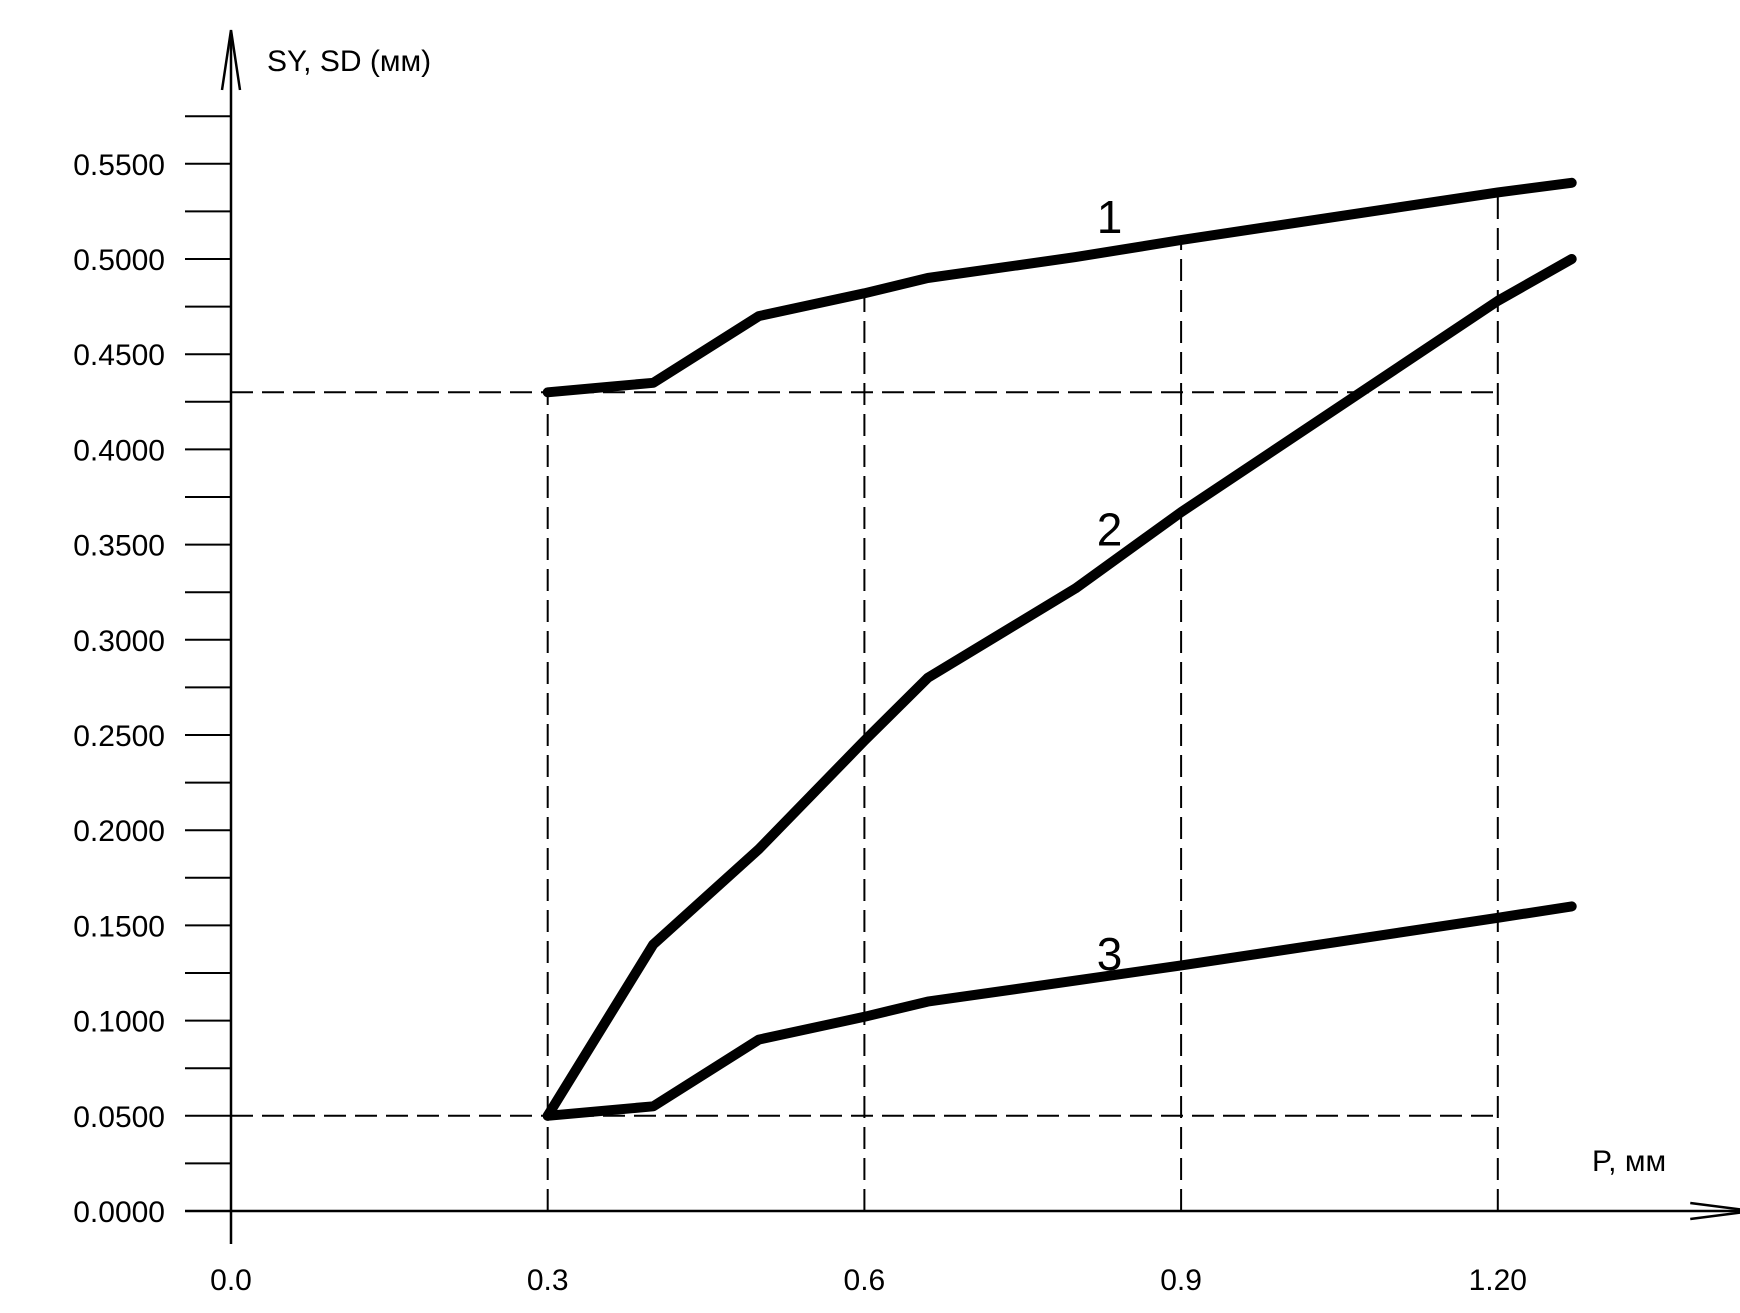  Describe the element at coordinates (119, 1022) in the screenshot. I see `y-tick-label: 0.1000` at that location.